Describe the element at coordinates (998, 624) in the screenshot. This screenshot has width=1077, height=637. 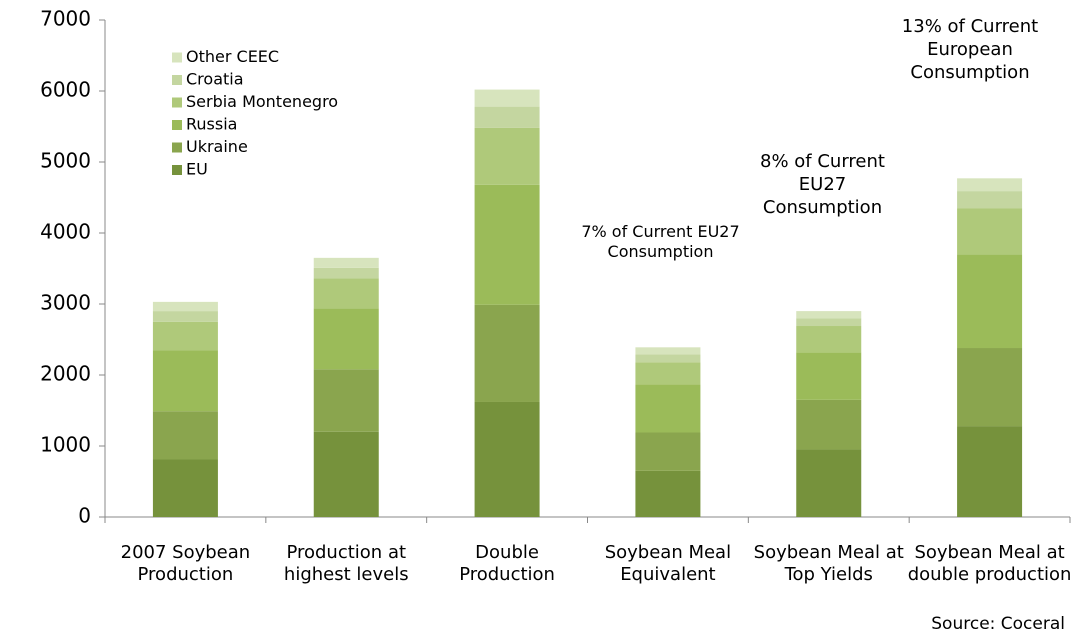
I see `source: Source: Coceral` at that location.